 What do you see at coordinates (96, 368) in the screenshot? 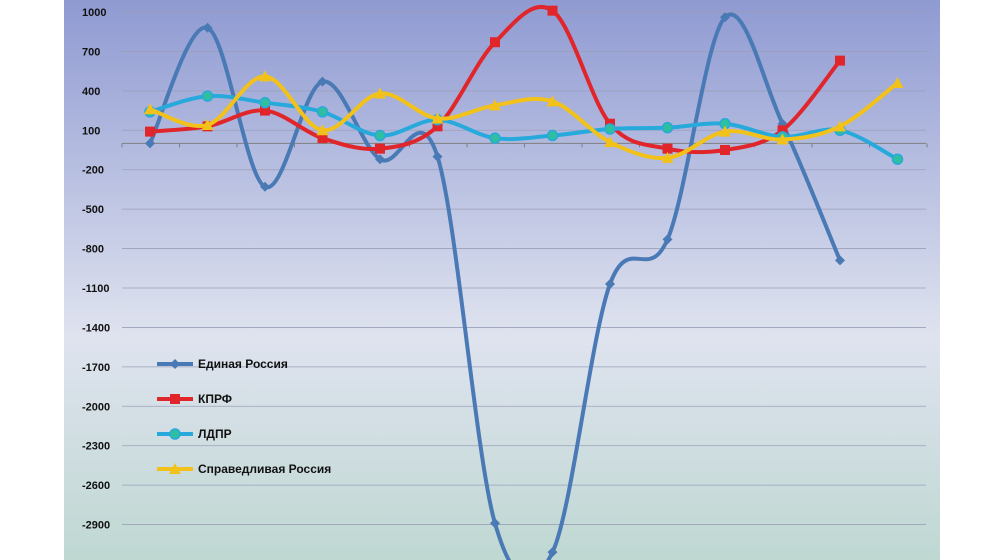
I see `y-tick-label: -1700` at bounding box center [96, 368].